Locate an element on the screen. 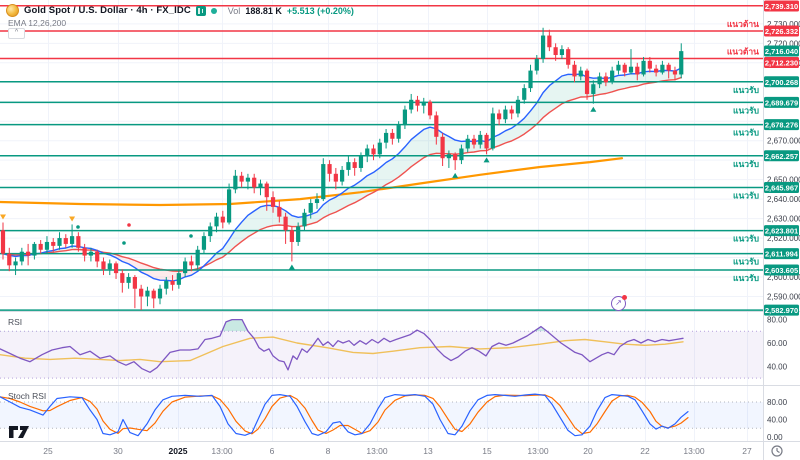 This screenshot has height=460, width=800. floating-widget-button: ↗ is located at coordinates (619, 303).